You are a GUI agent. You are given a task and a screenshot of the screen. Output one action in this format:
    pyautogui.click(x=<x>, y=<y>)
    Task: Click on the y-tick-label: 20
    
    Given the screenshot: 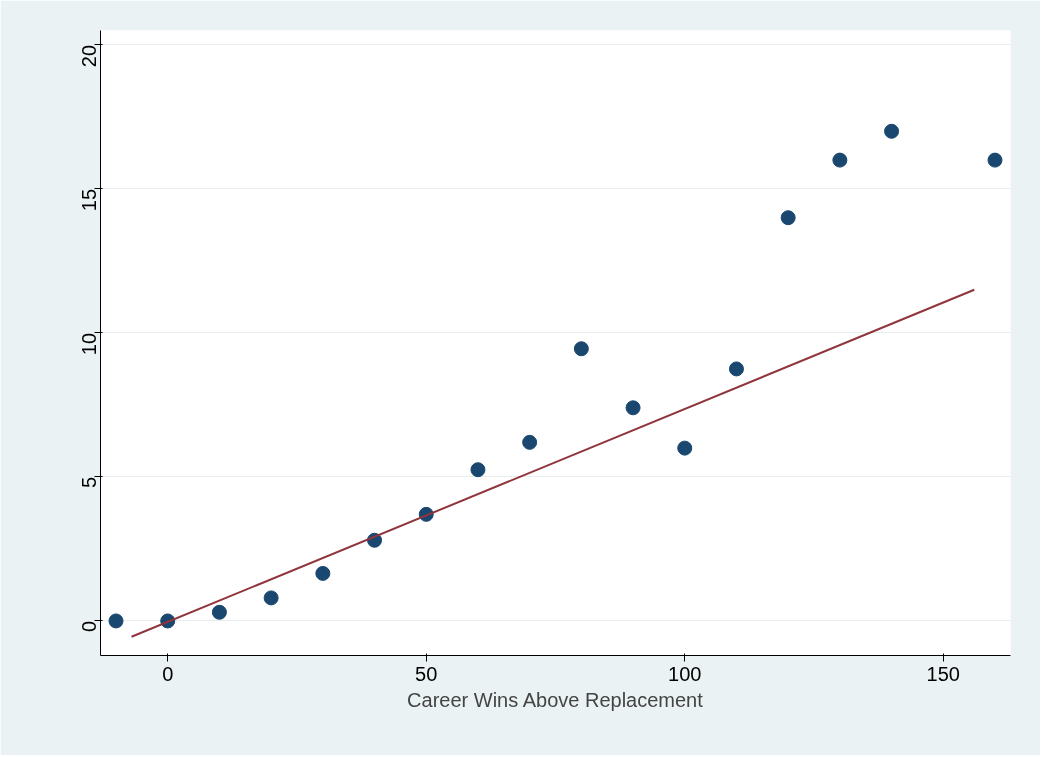 What is the action you would take?
    pyautogui.click(x=89, y=56)
    